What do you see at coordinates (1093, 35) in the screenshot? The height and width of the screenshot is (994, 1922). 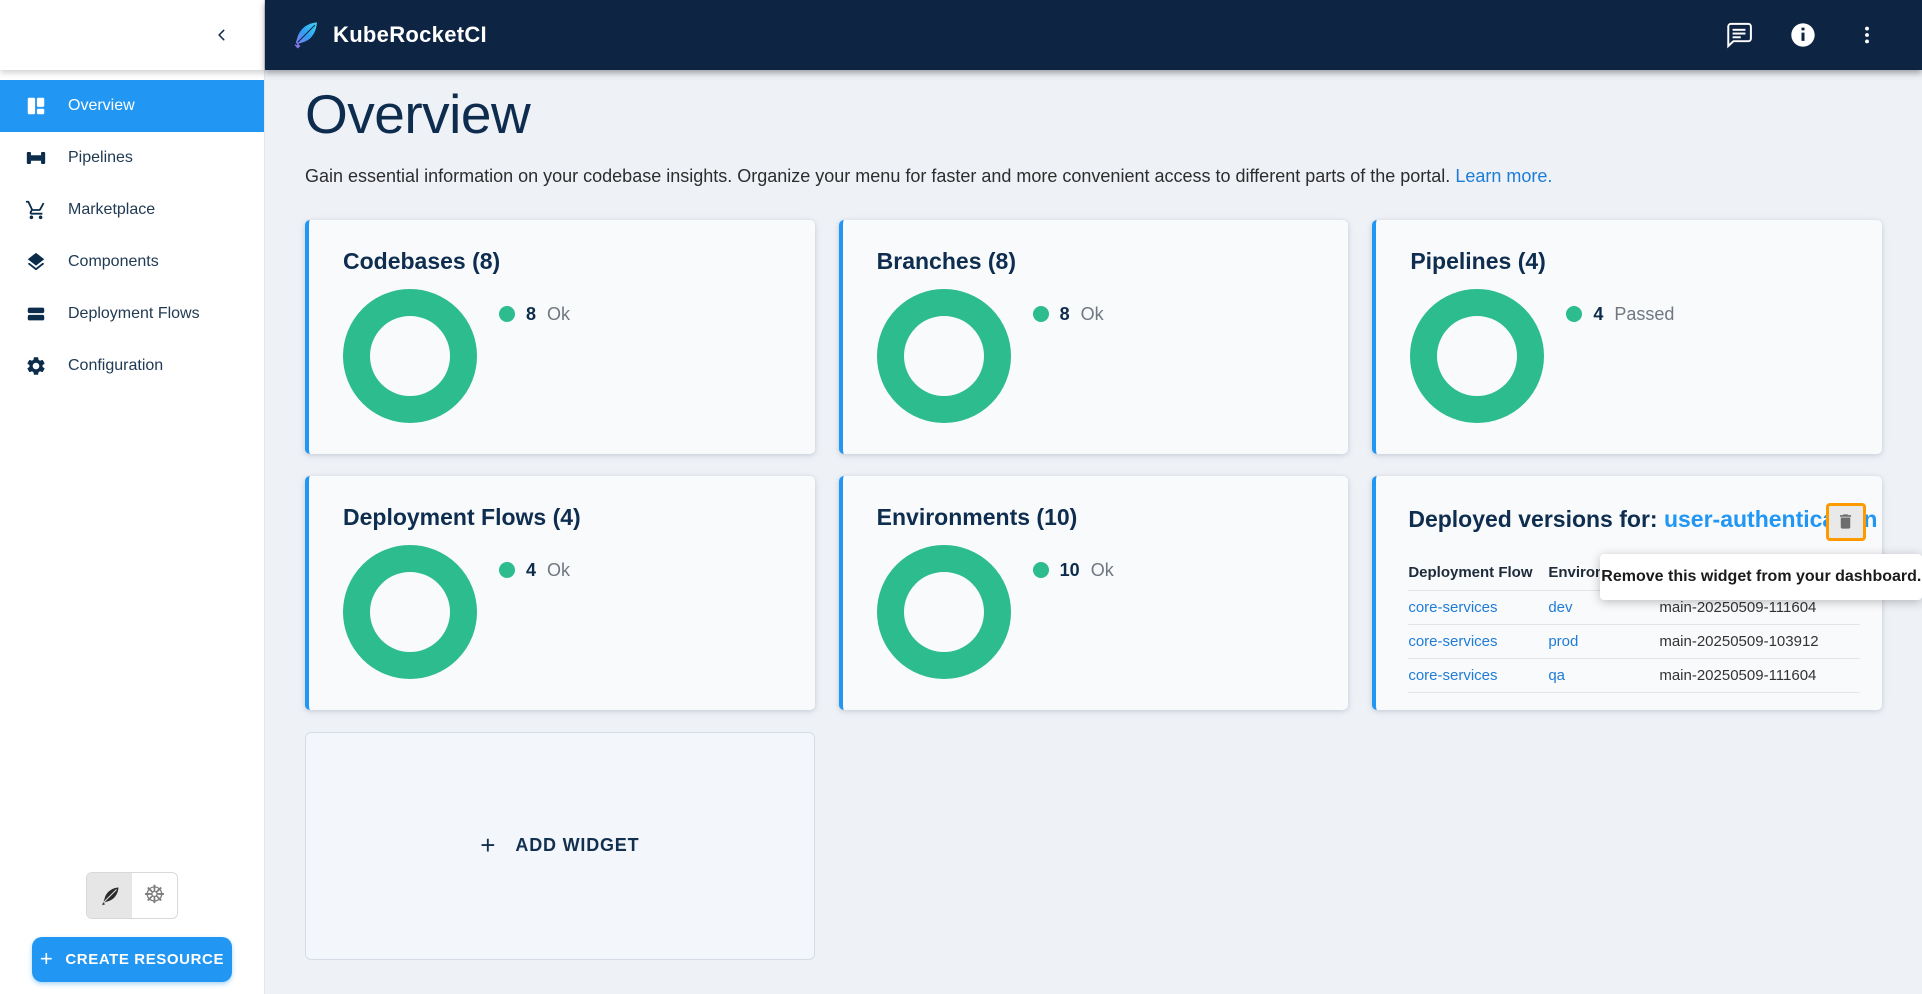 I see `top-navbar: KubeRocketCI` at bounding box center [1093, 35].